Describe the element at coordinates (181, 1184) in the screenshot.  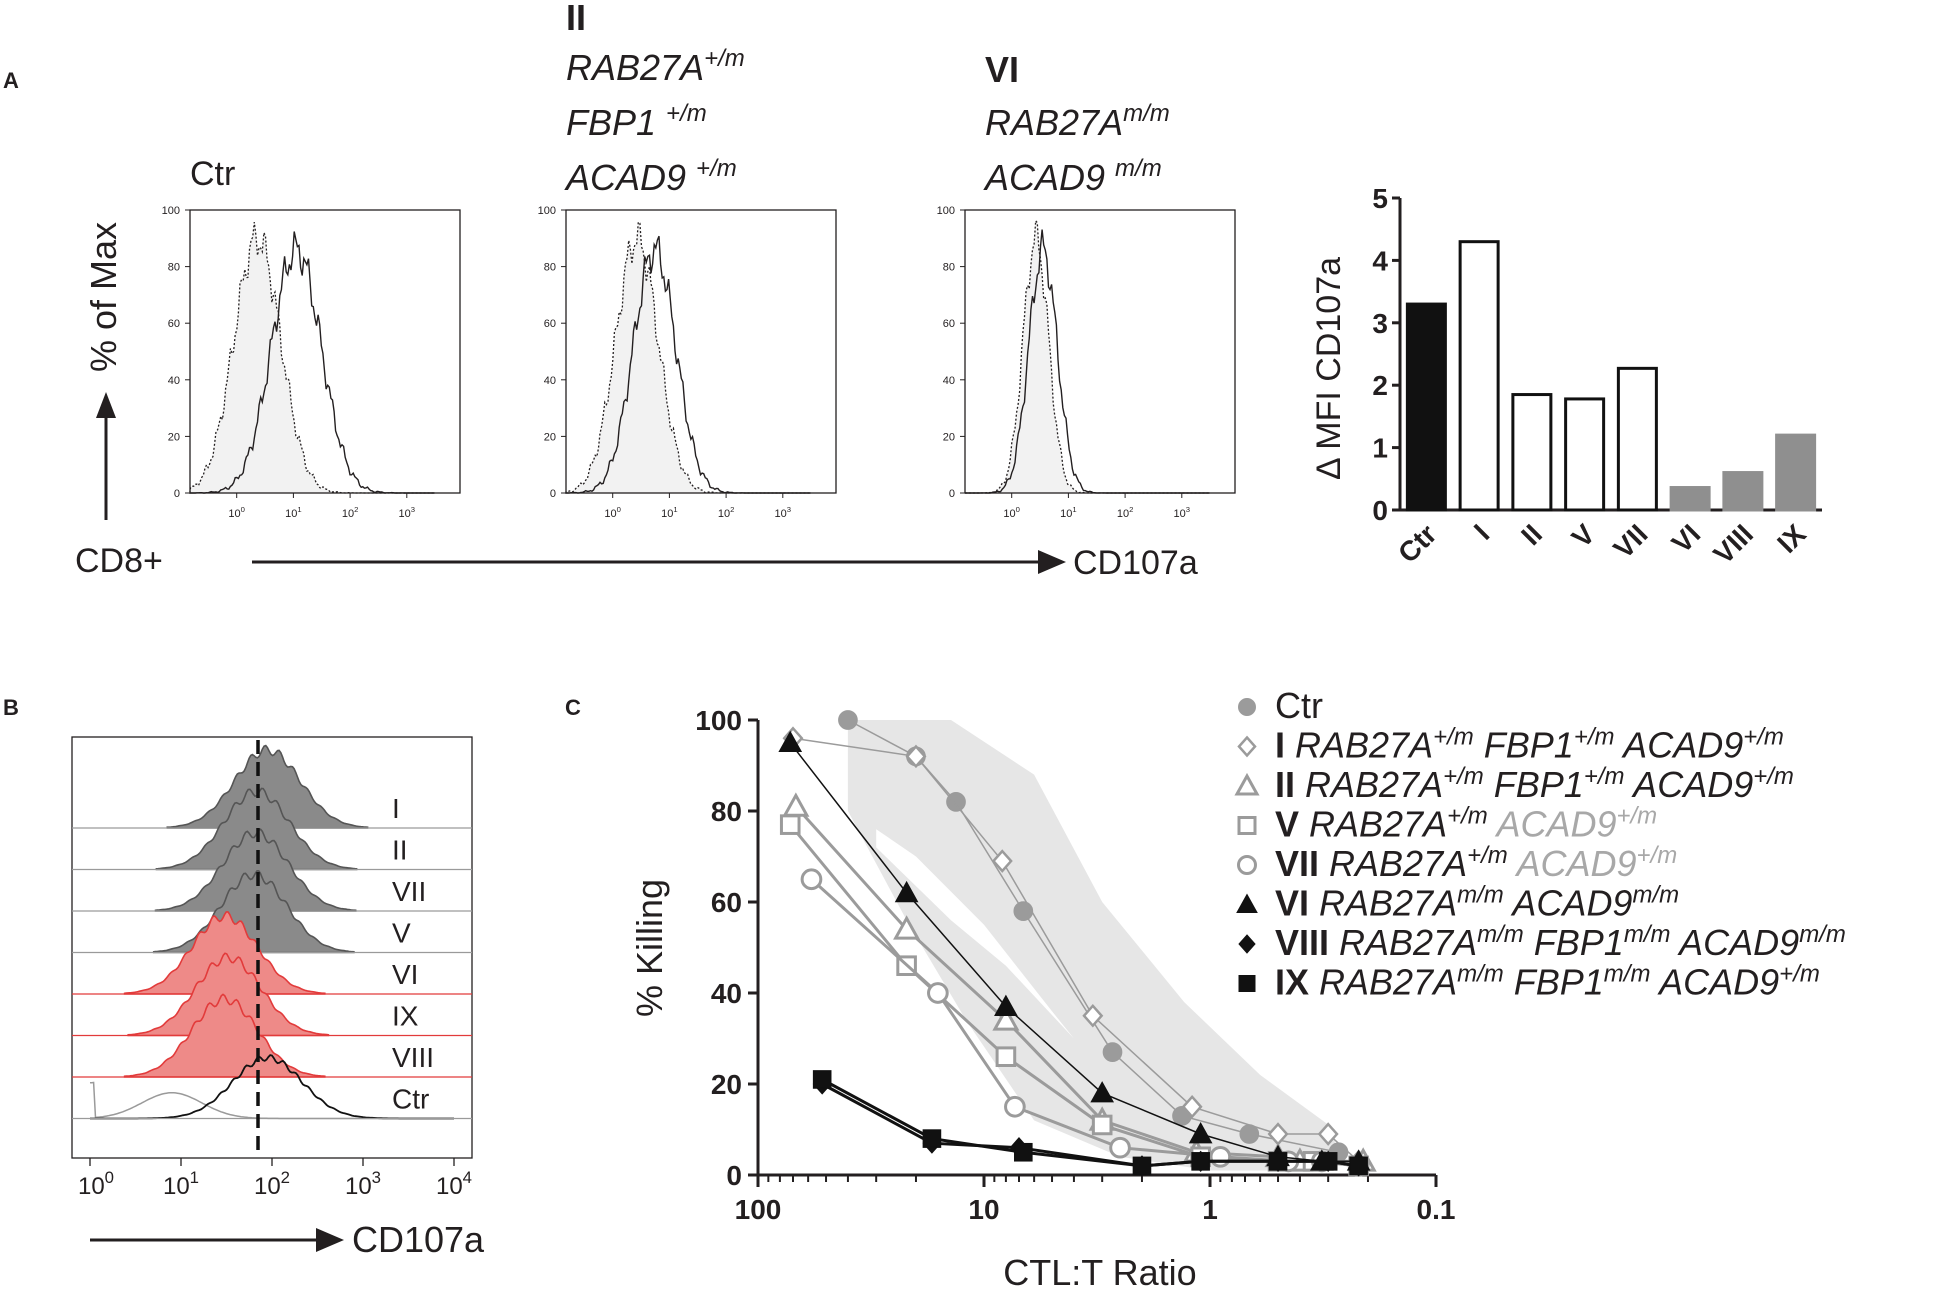
I see `panel-b-x-tick-label: 101` at that location.